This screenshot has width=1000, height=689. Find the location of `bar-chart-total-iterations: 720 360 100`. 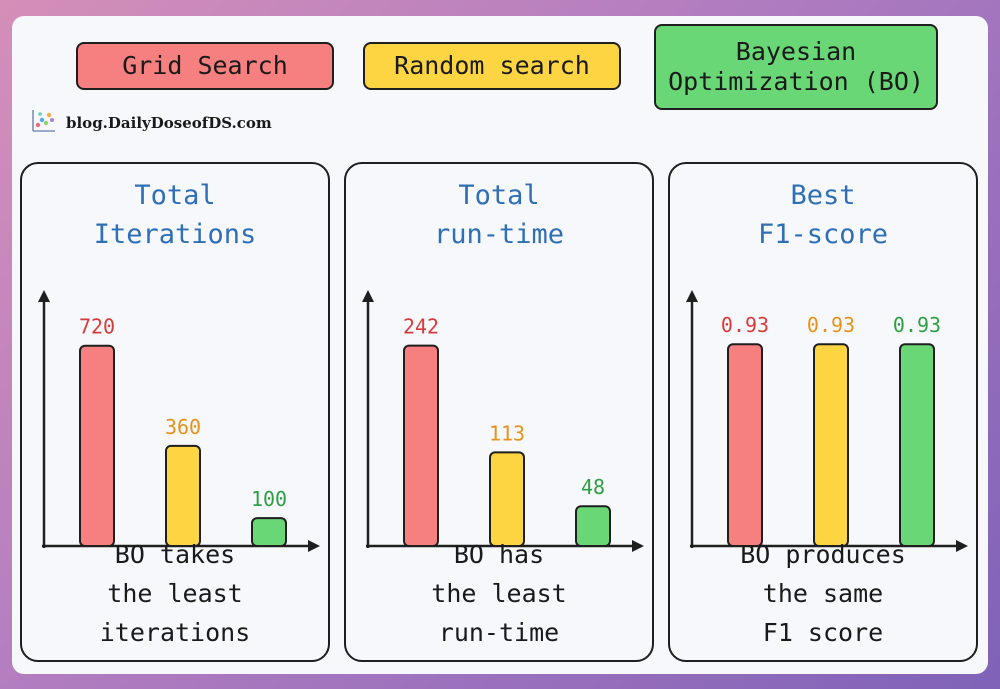

bar-chart-total-iterations: 720 360 100 is located at coordinates (179, 421).